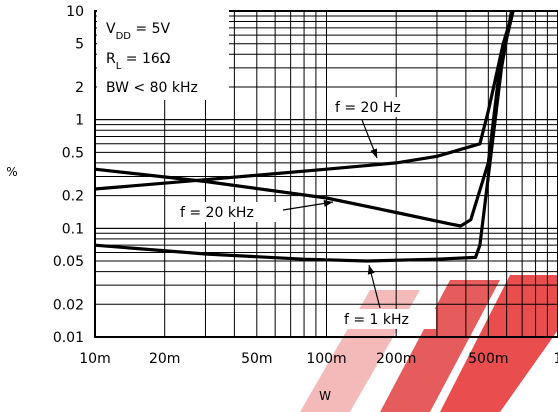 This screenshot has width=558, height=412. I want to click on condition-rl: RL = 16Ω, so click(138, 61).